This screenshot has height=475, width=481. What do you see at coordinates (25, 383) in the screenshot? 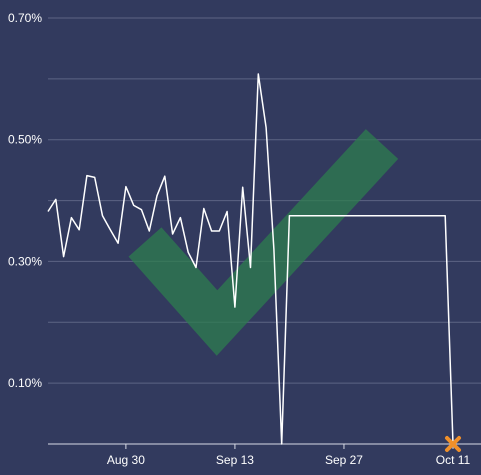
I see `y-tick-label: 0.10%` at bounding box center [25, 383].